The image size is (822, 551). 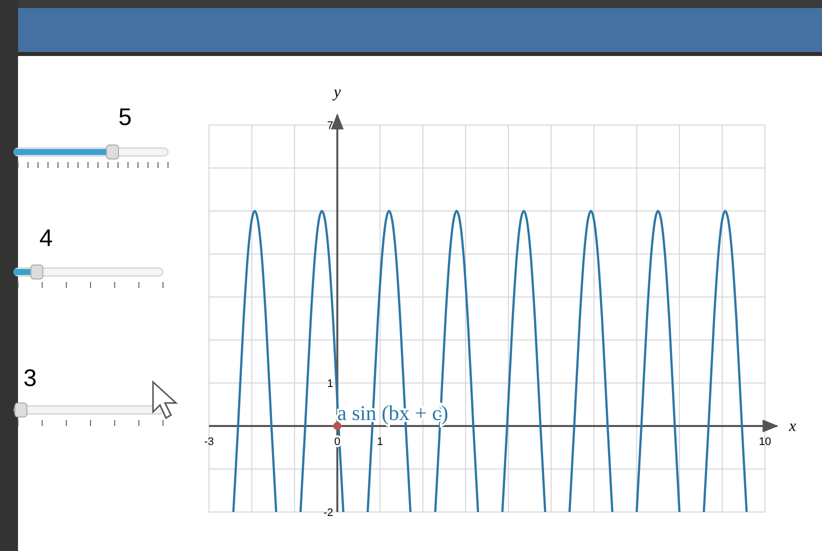 What do you see at coordinates (330, 126) in the screenshot?
I see `y-tick-label: 7` at bounding box center [330, 126].